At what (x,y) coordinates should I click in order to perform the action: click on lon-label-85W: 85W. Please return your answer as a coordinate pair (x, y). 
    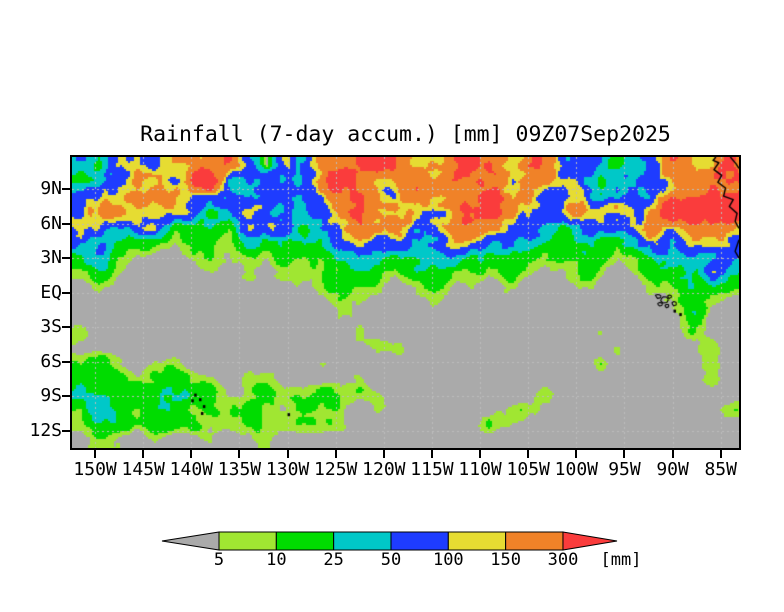
    Looking at the image, I should click on (720, 469).